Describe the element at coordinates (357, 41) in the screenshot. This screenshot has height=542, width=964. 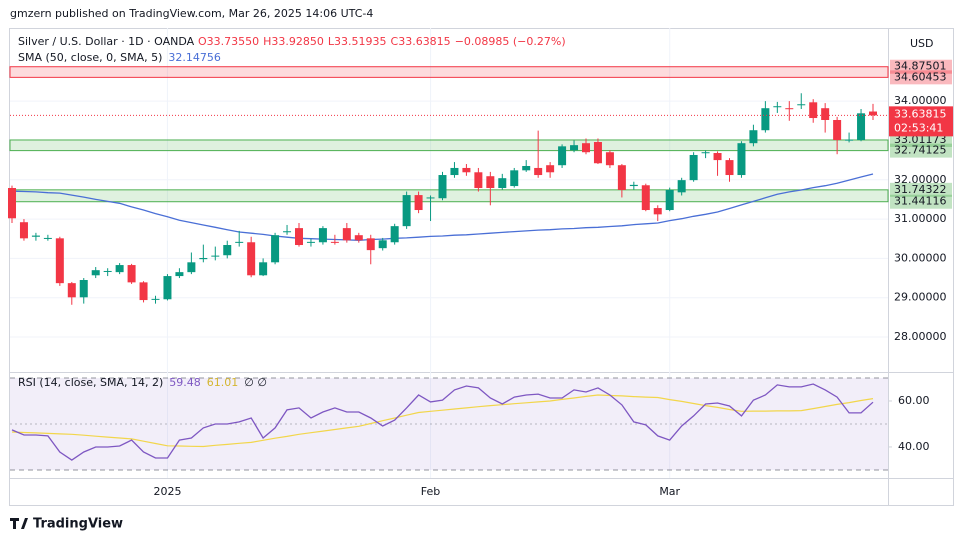
I see `low: L33.51935` at that location.